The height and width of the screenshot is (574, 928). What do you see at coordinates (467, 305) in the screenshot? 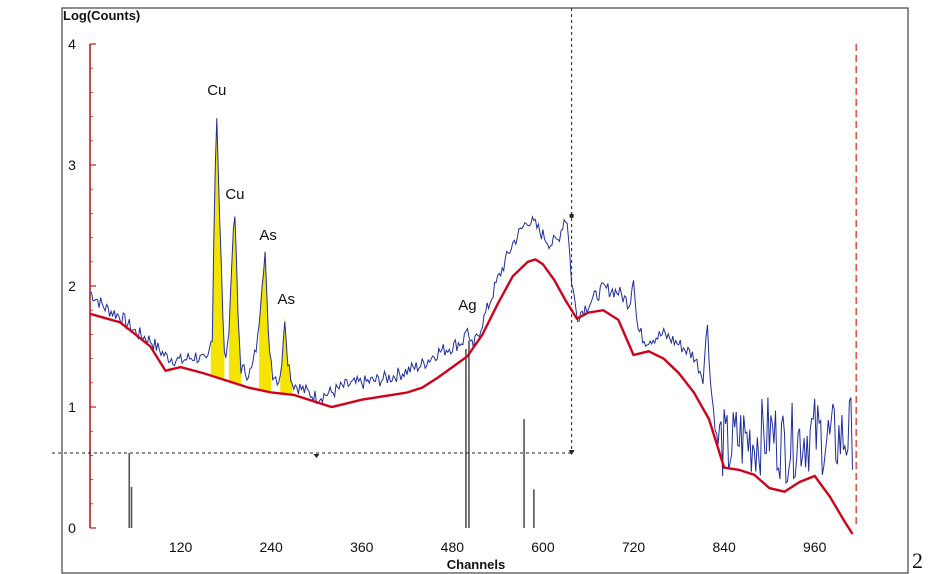
I see `peak-label: Ag` at bounding box center [467, 305].